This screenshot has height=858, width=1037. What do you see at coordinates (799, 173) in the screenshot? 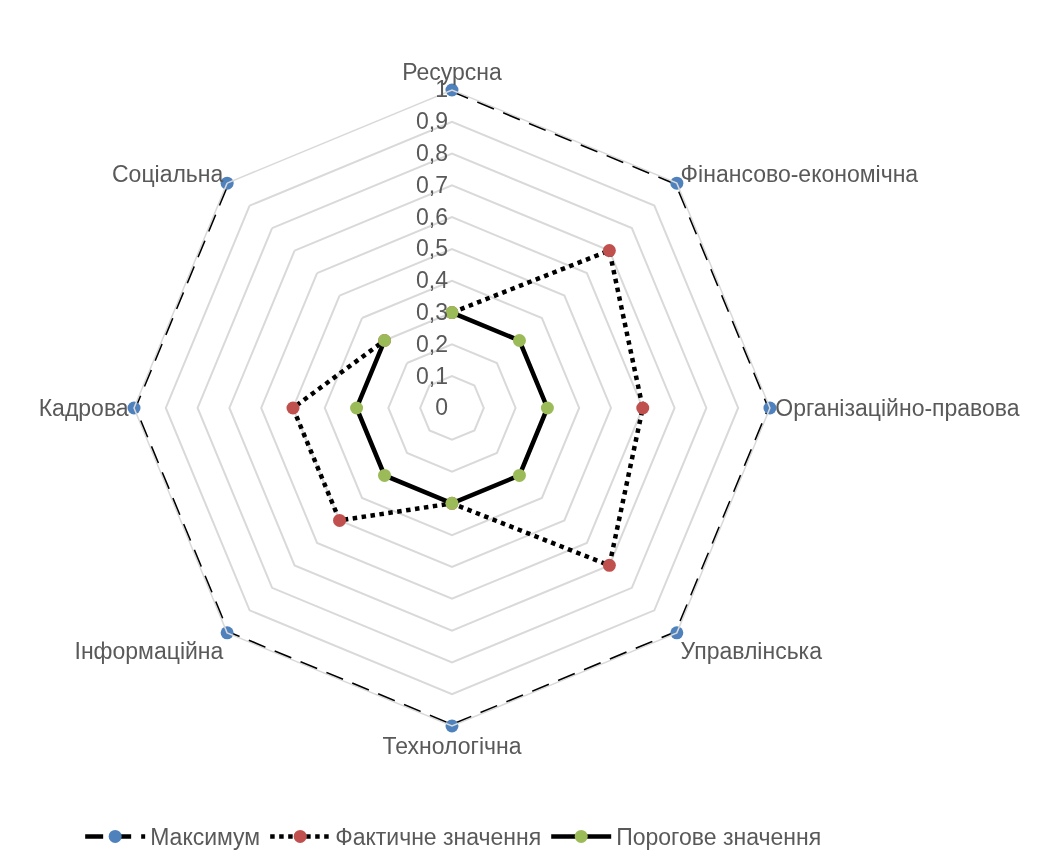
I see `spoke-label: Фінансово-економічна` at bounding box center [799, 173].